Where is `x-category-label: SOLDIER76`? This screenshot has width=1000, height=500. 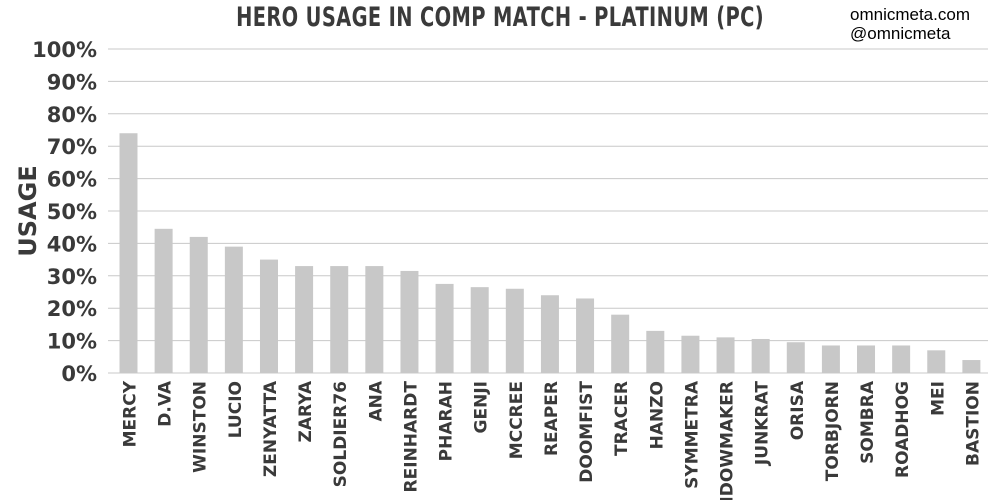
x-category-label: SOLDIER76 is located at coordinates (341, 434).